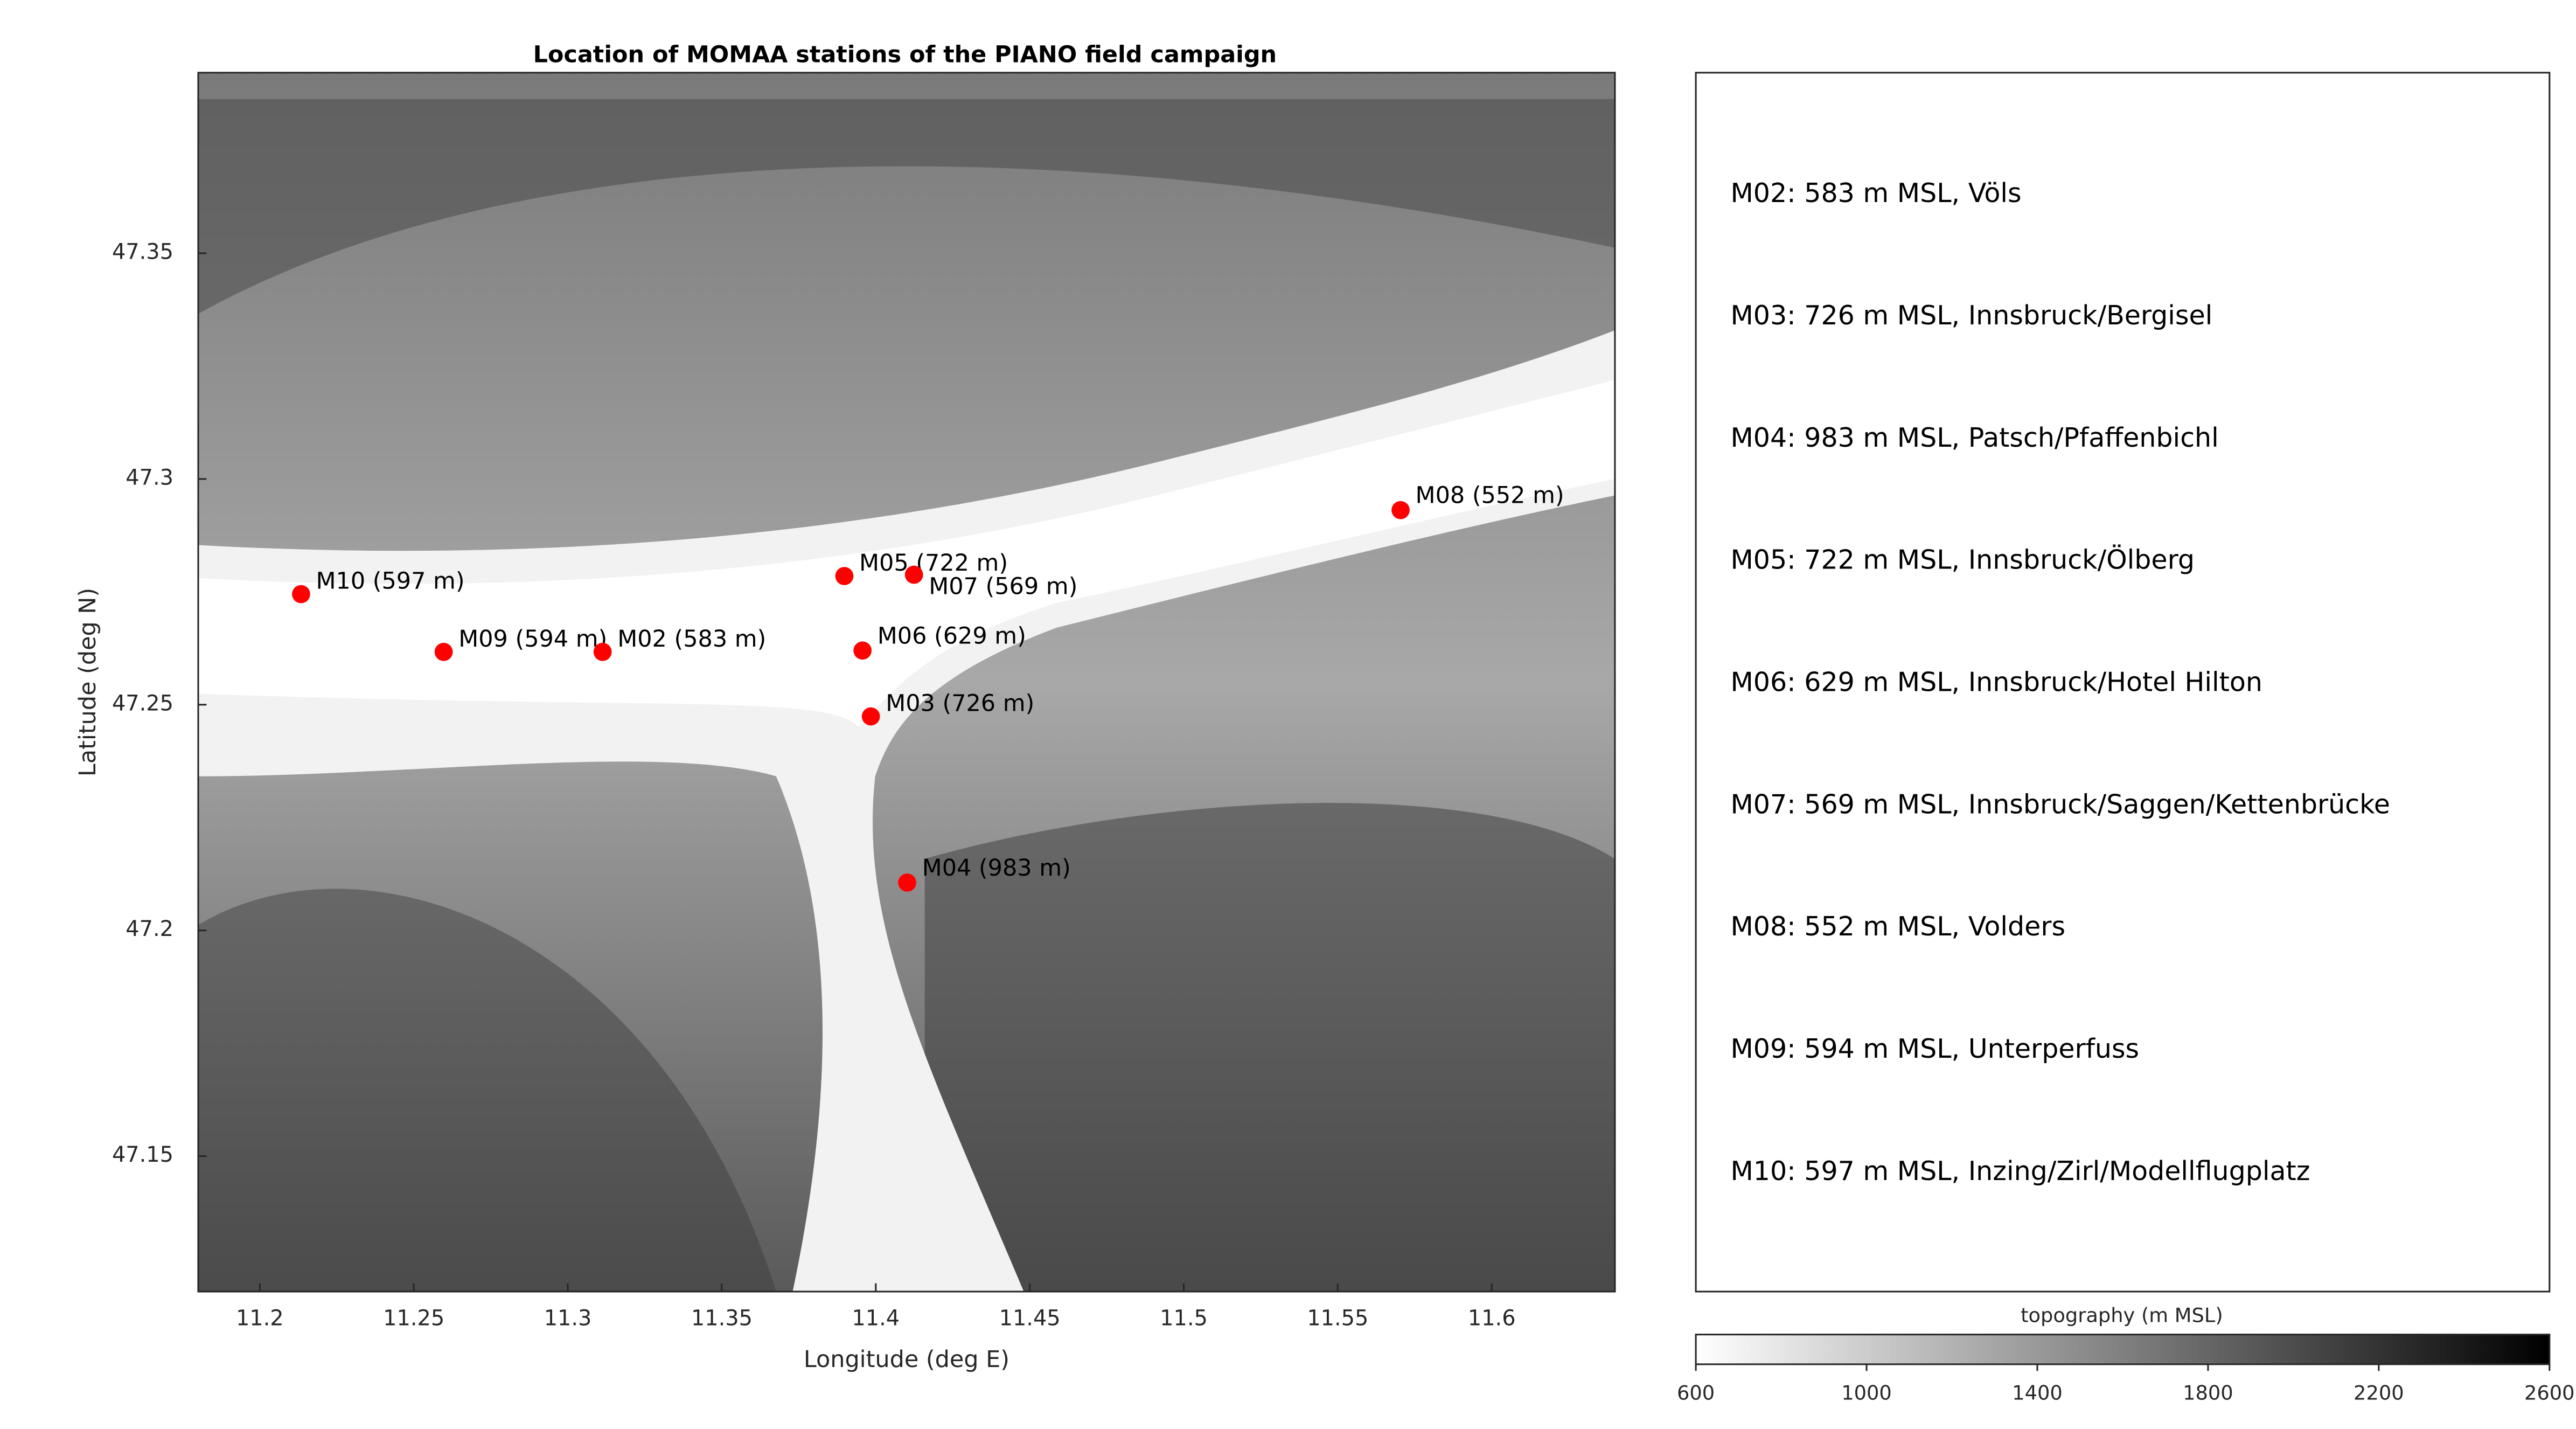 The width and height of the screenshot is (2576, 1429). What do you see at coordinates (997, 868) in the screenshot?
I see `station-label: M04 (983 m)` at bounding box center [997, 868].